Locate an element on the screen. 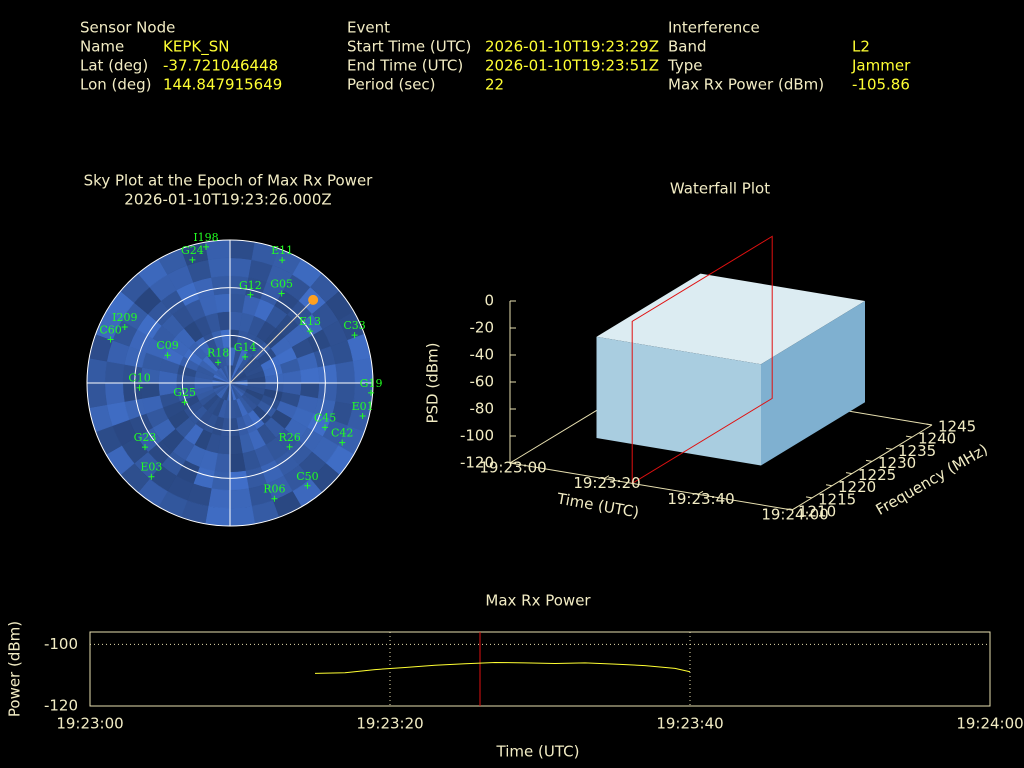  z-tick-label: -100 is located at coordinates (477, 436).